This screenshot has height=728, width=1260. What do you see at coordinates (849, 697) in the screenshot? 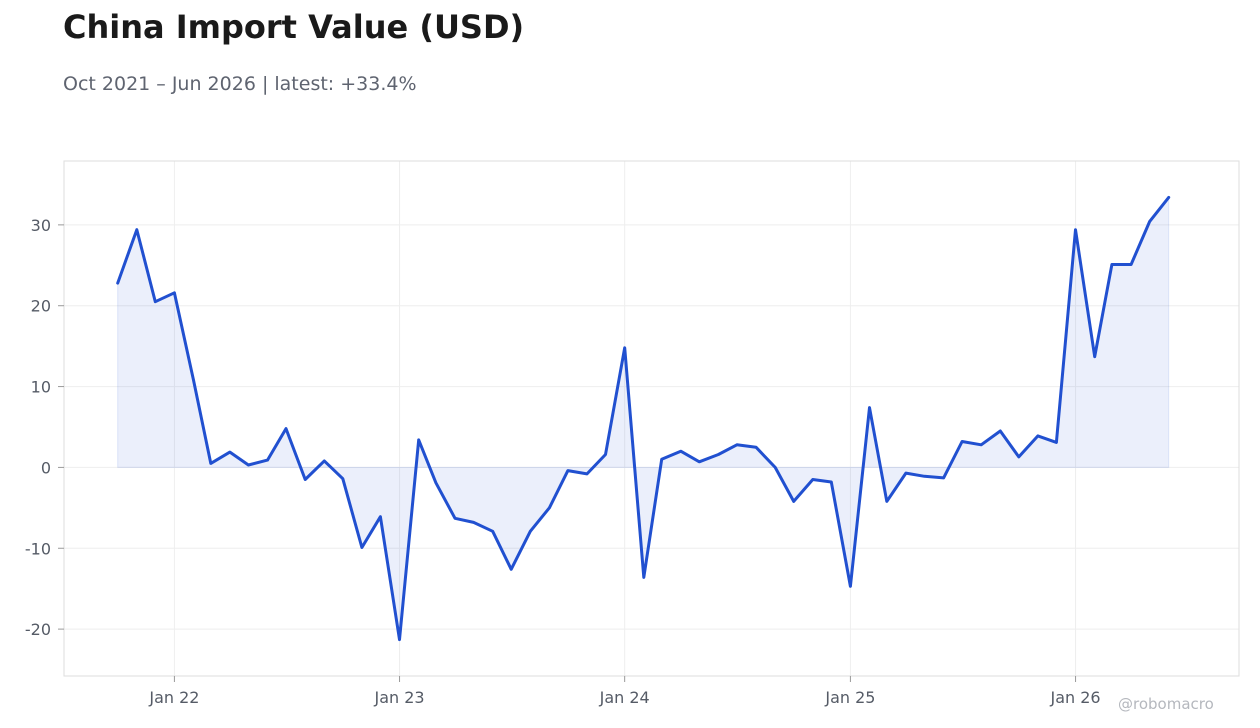
I see `x-tick-label: Jan 25` at bounding box center [849, 697].